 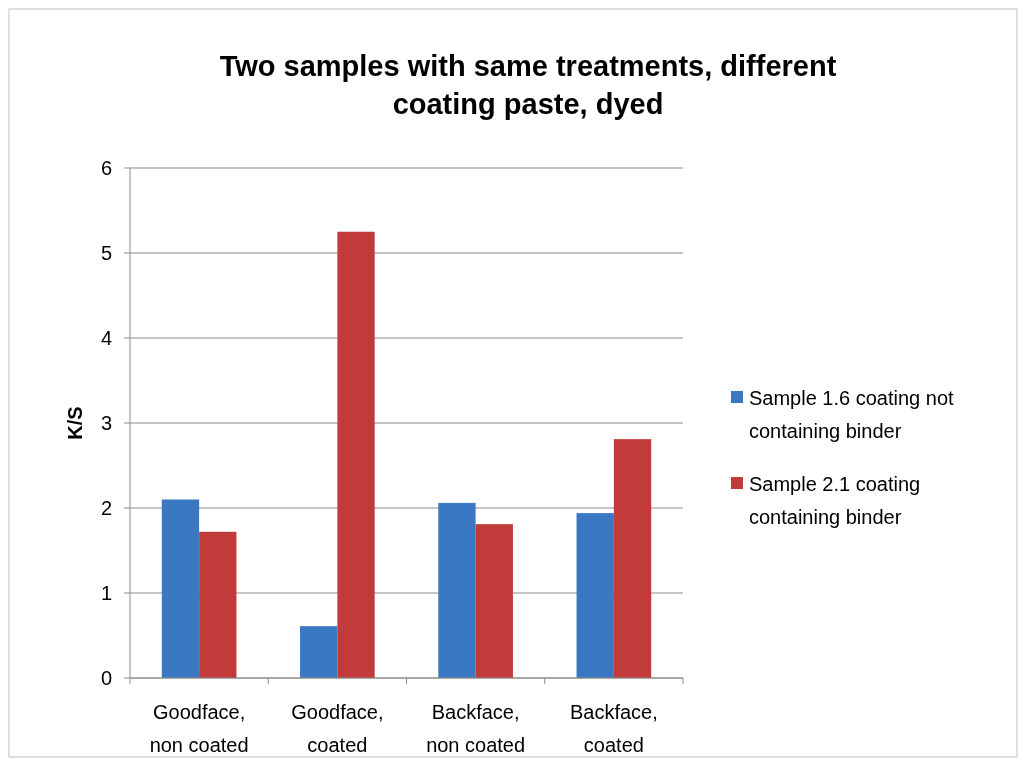 What do you see at coordinates (106, 423) in the screenshot?
I see `y-tick-label: 3` at bounding box center [106, 423].